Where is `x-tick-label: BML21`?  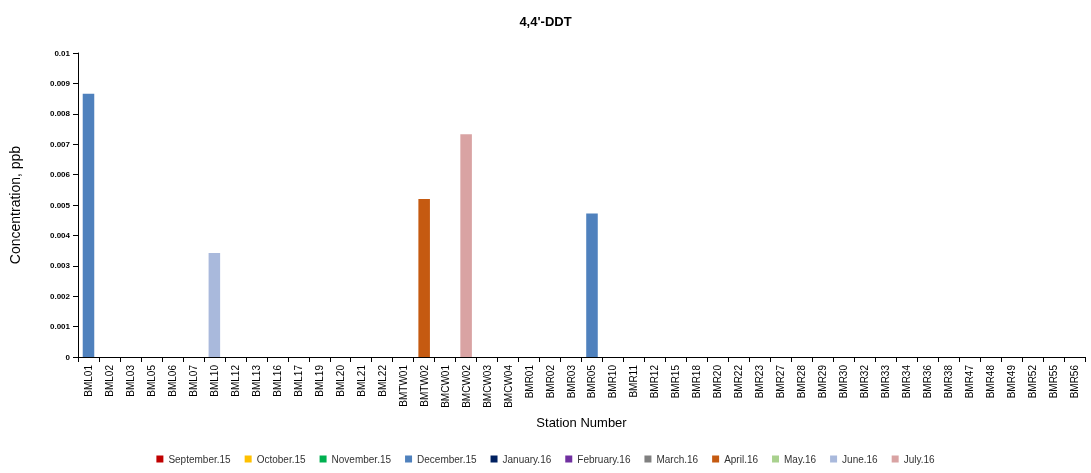
x-tick-label: BML21 is located at coordinates (361, 380).